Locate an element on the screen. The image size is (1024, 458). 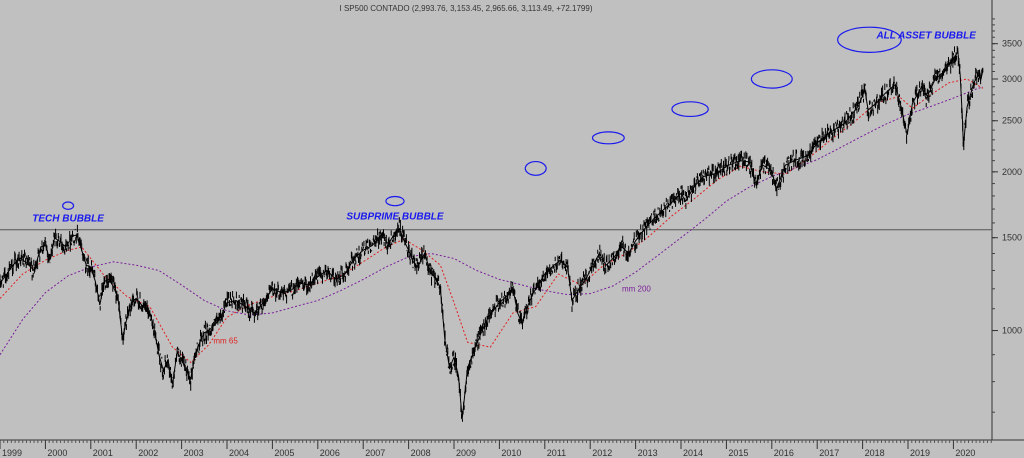
x-tick-label: 2006 is located at coordinates (330, 453).